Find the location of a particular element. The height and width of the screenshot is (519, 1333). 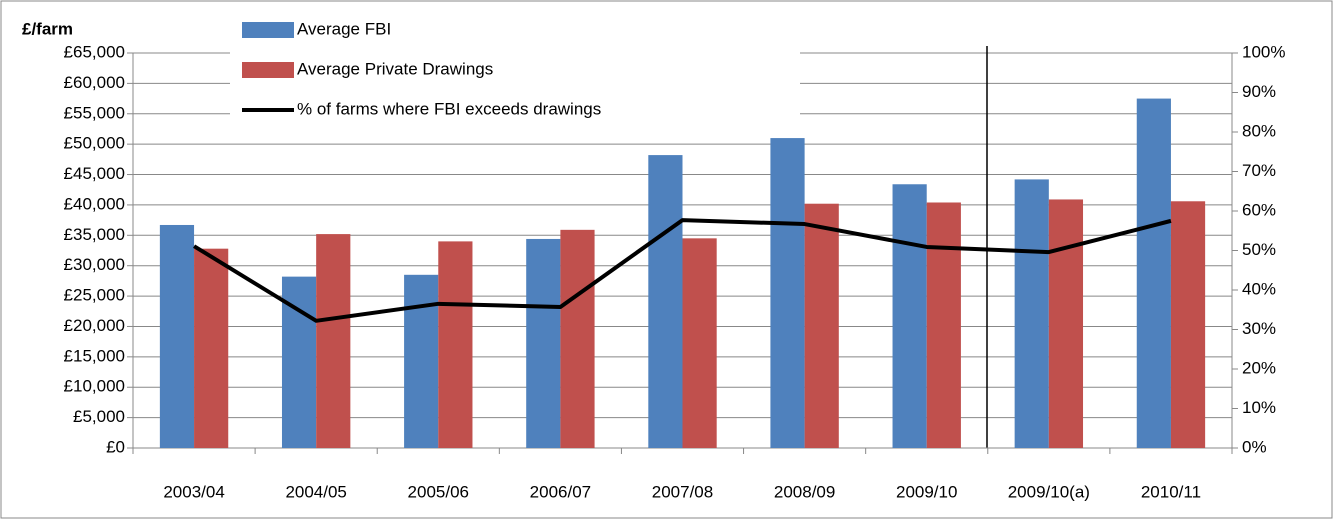

legend-label: Average FBI is located at coordinates (344, 28).